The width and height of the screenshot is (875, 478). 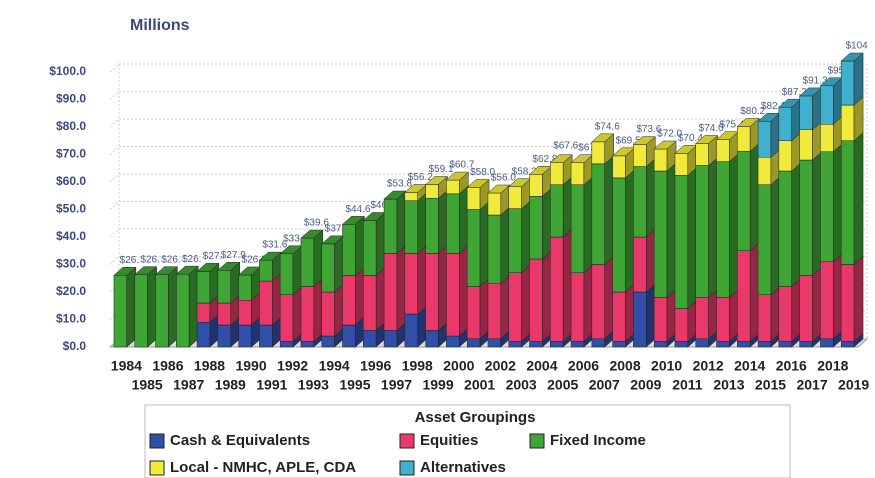 What do you see at coordinates (407, 441) in the screenshot?
I see `legend-swatch` at bounding box center [407, 441].